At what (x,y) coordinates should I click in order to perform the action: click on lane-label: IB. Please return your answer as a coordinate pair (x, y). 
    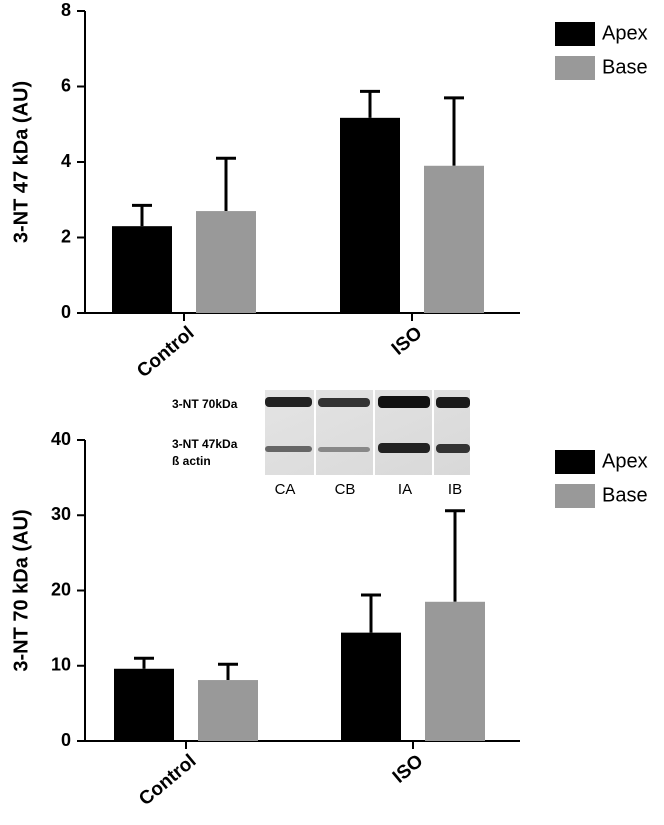
    Looking at the image, I should click on (455, 489).